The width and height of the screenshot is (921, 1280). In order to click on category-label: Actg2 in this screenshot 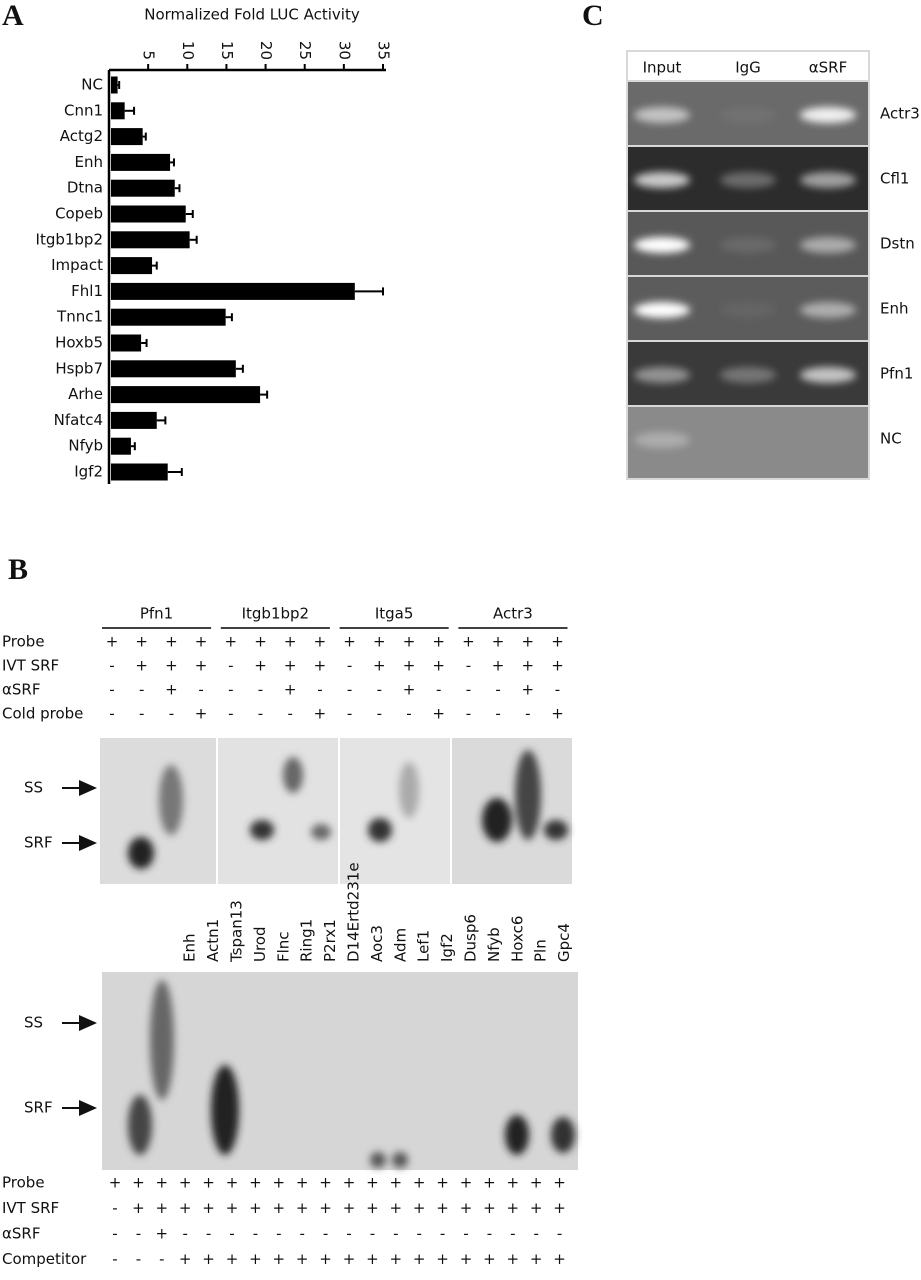, I will do `click(81, 136)`.